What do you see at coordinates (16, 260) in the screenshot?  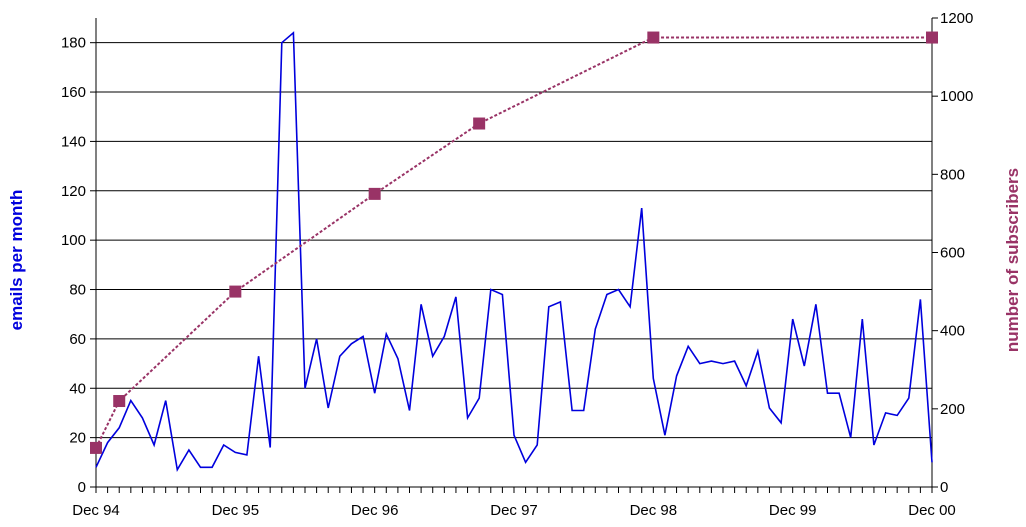 I see `left-axis-title: emails per month` at bounding box center [16, 260].